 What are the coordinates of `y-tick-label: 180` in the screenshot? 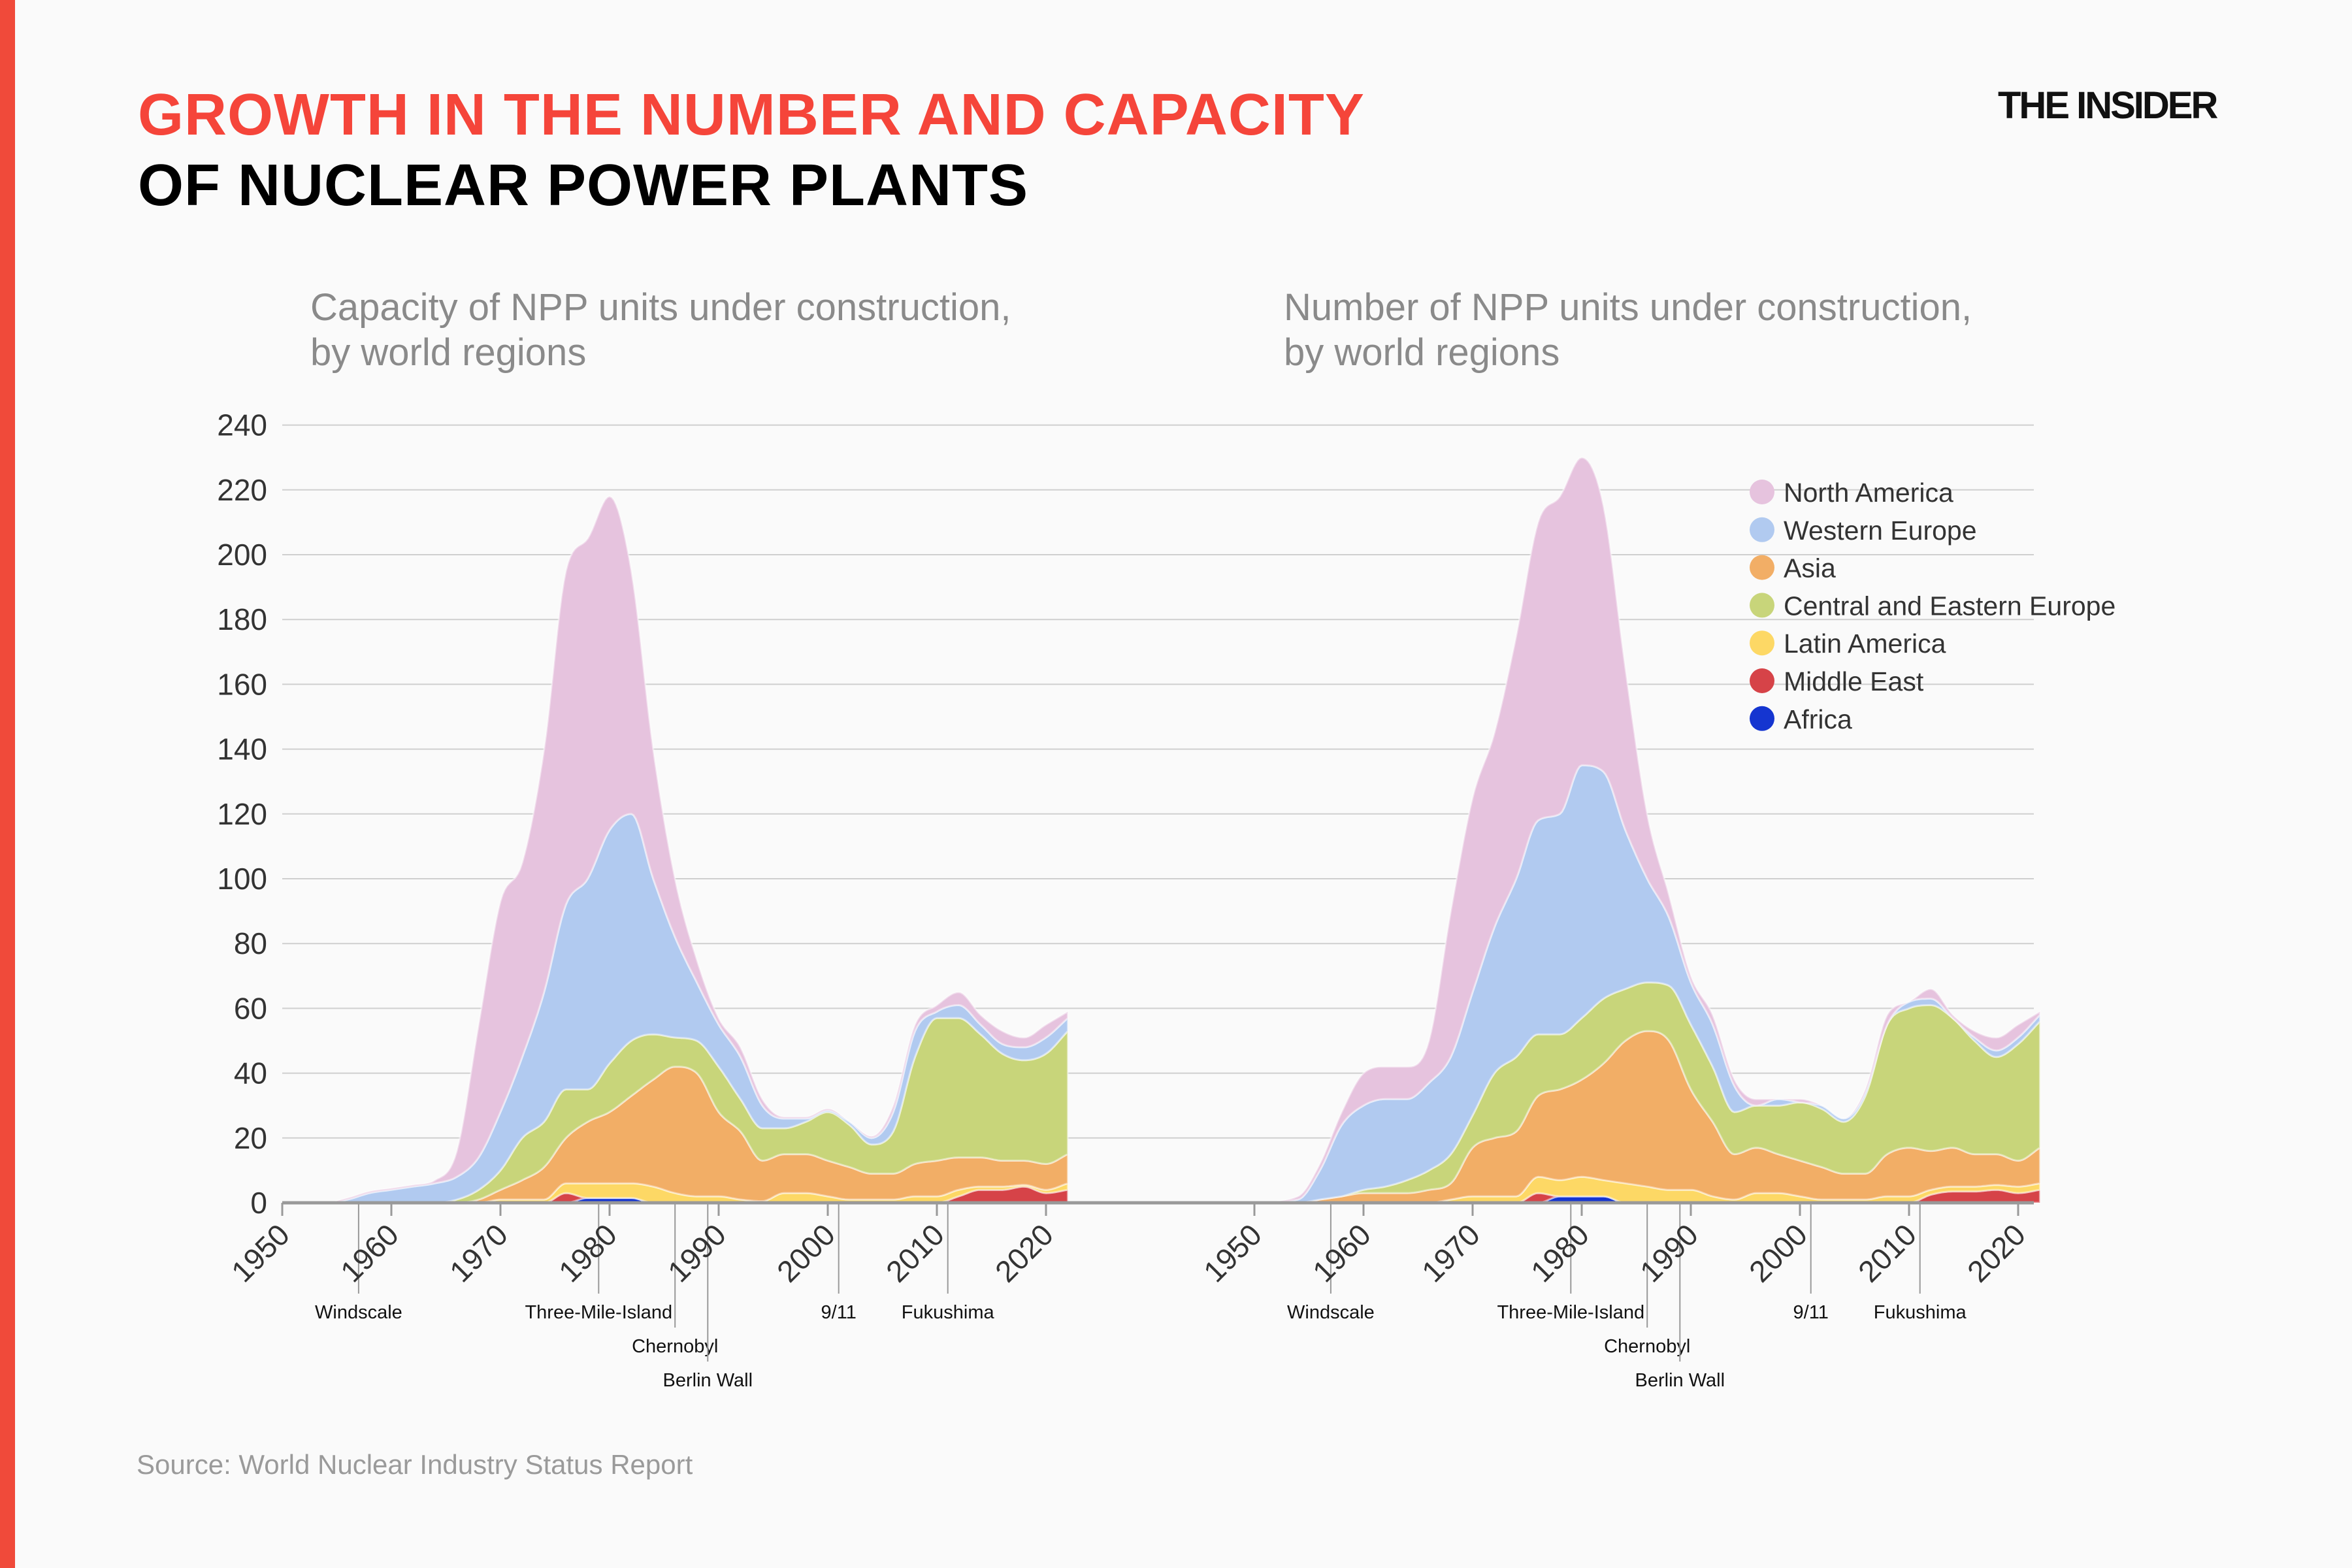 It's located at (242, 619).